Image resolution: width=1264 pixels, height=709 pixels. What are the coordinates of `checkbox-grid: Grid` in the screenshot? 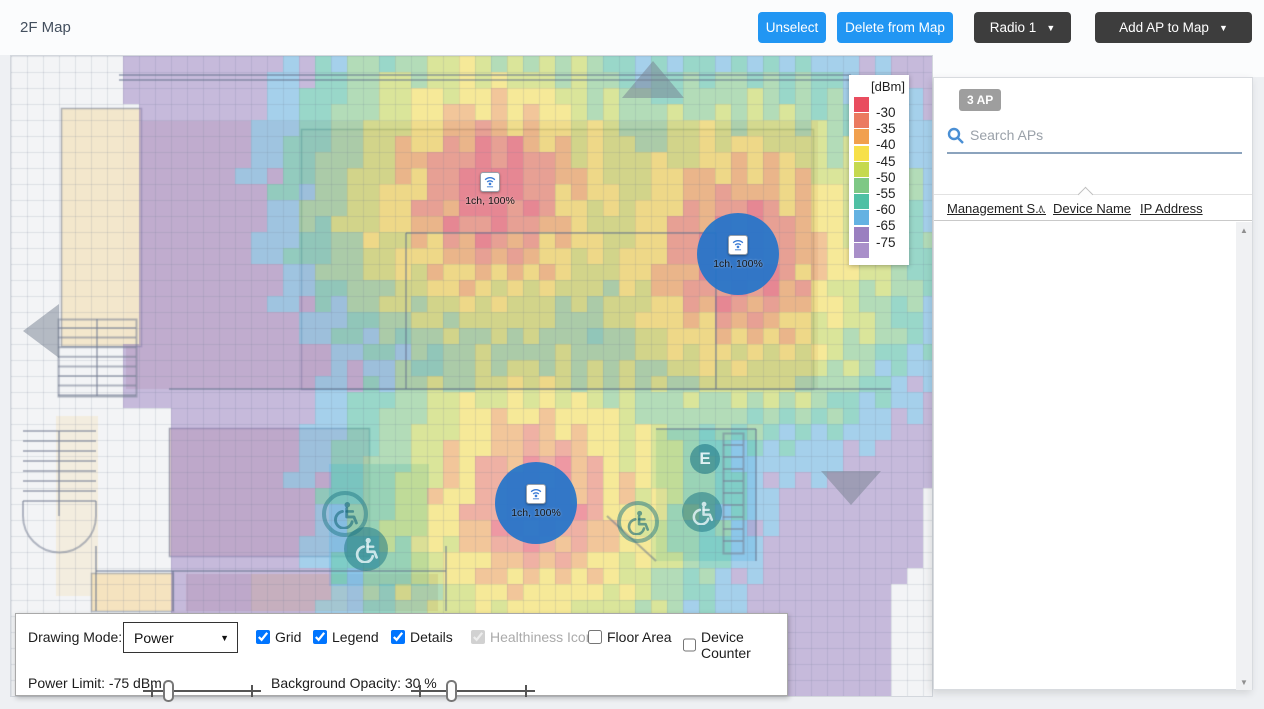 It's located at (278, 637).